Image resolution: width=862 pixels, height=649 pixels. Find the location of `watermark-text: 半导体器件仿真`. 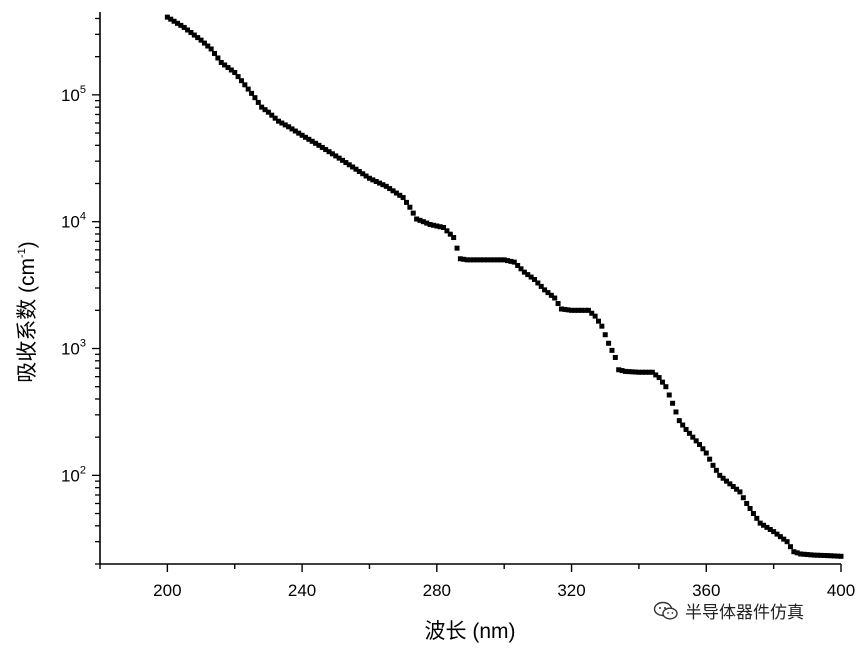

watermark-text: 半导体器件仿真 is located at coordinates (744, 612).